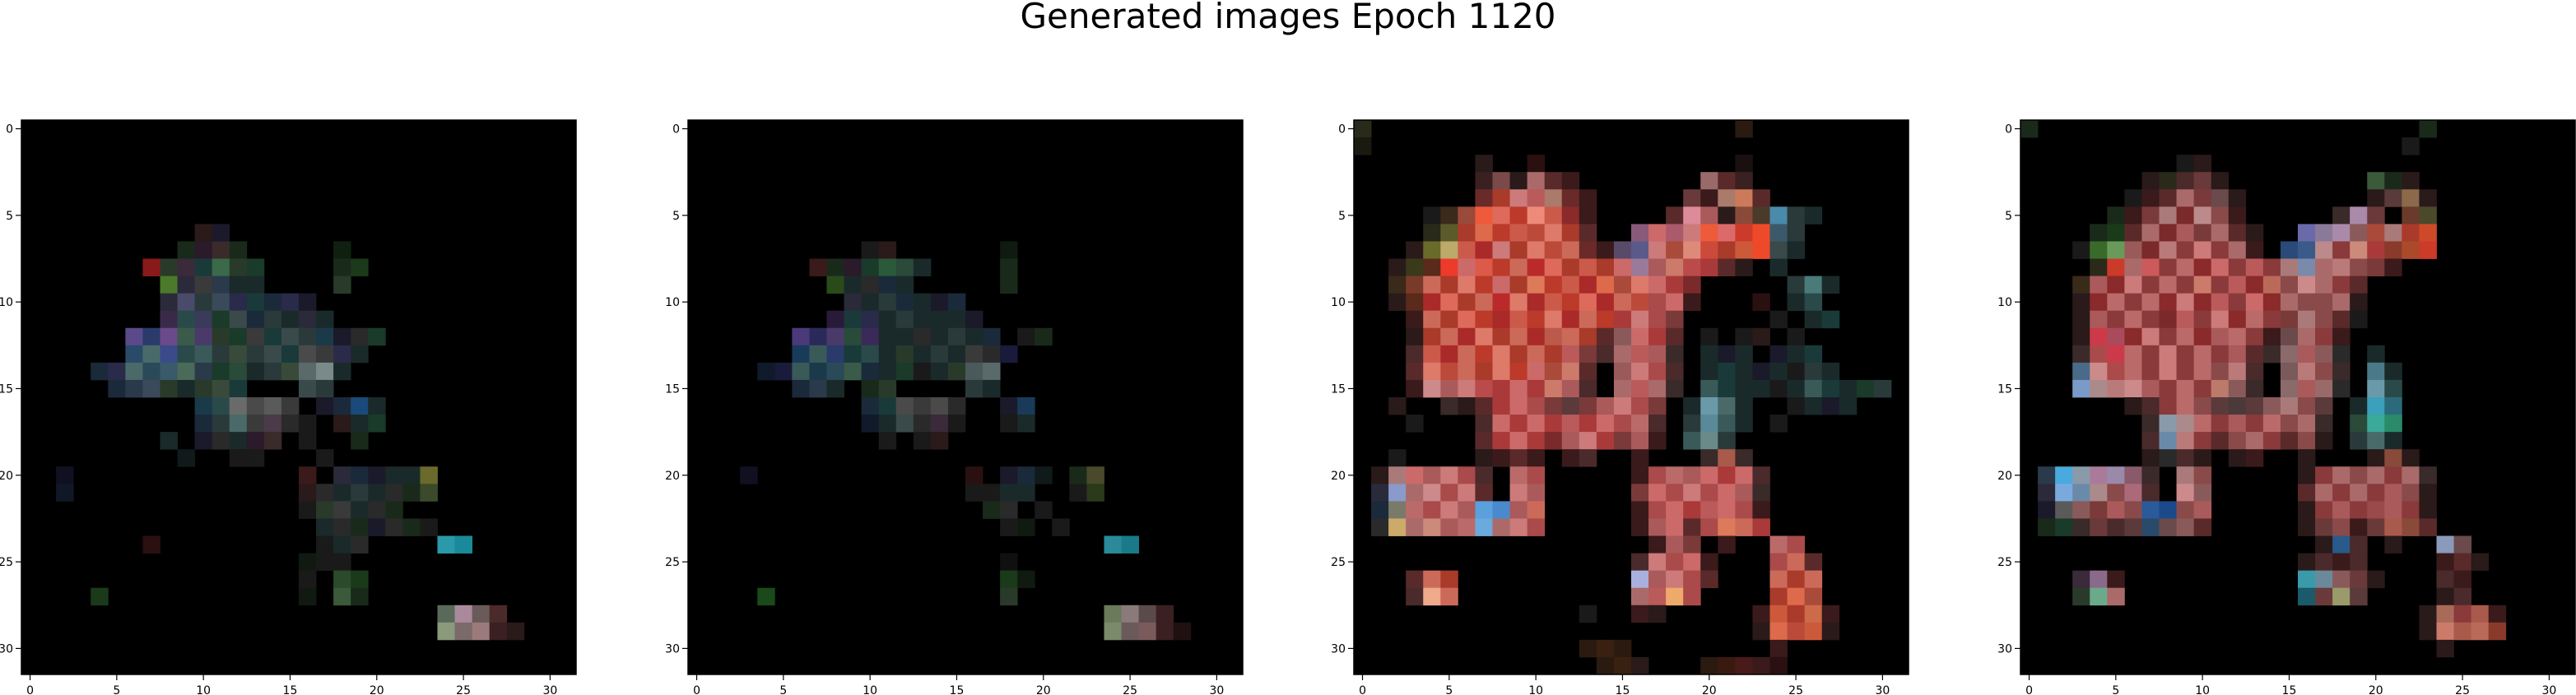 The width and height of the screenshot is (2576, 695). Describe the element at coordinates (1043, 689) in the screenshot. I see `x-tick-label: 20` at that location.